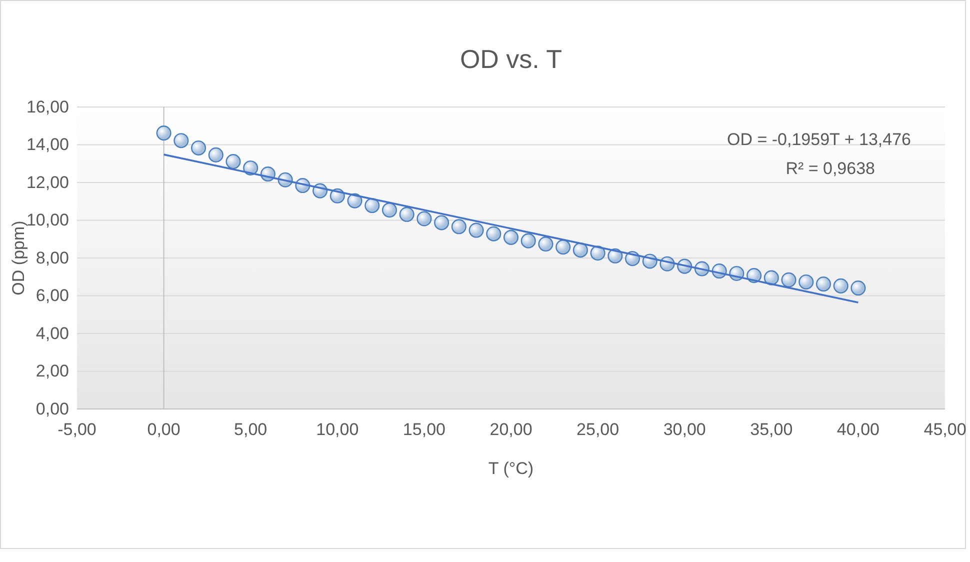  What do you see at coordinates (52, 258) in the screenshot?
I see `y-tick-label: 8,00` at bounding box center [52, 258].